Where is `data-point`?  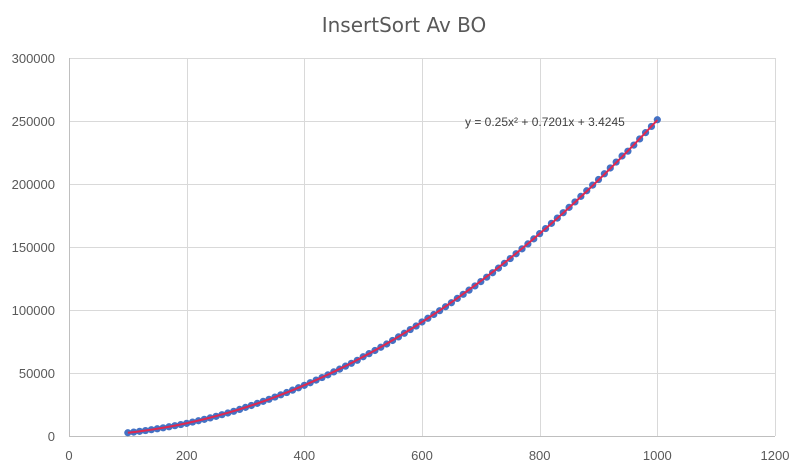
data-point is located at coordinates (128, 433).